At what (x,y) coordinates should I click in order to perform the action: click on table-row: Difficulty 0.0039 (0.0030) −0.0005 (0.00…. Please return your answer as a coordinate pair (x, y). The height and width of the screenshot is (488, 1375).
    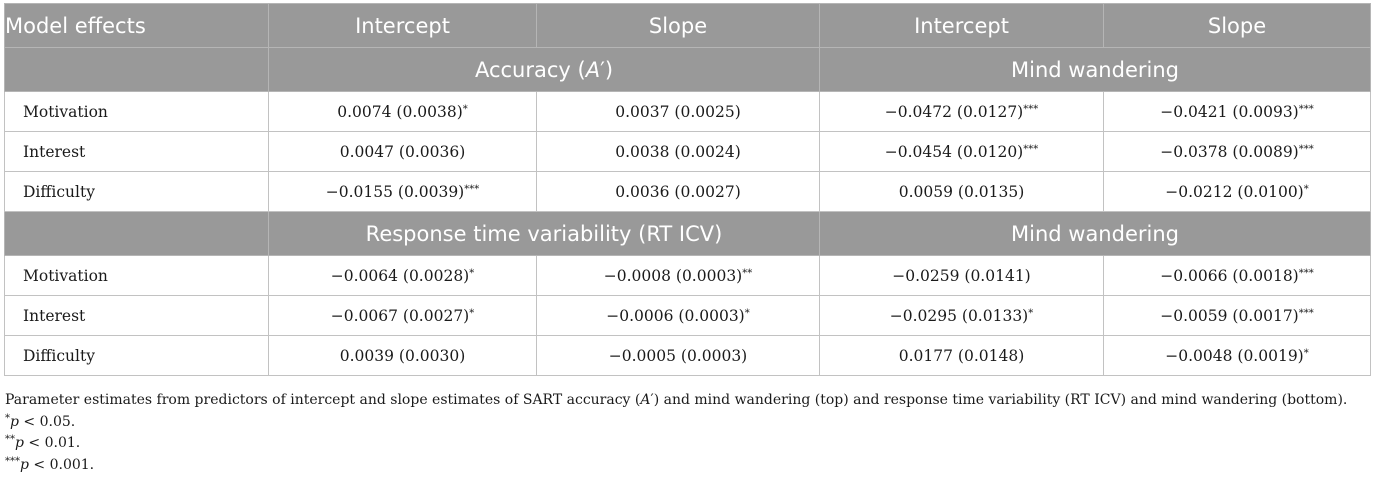
    Looking at the image, I should click on (687, 355).